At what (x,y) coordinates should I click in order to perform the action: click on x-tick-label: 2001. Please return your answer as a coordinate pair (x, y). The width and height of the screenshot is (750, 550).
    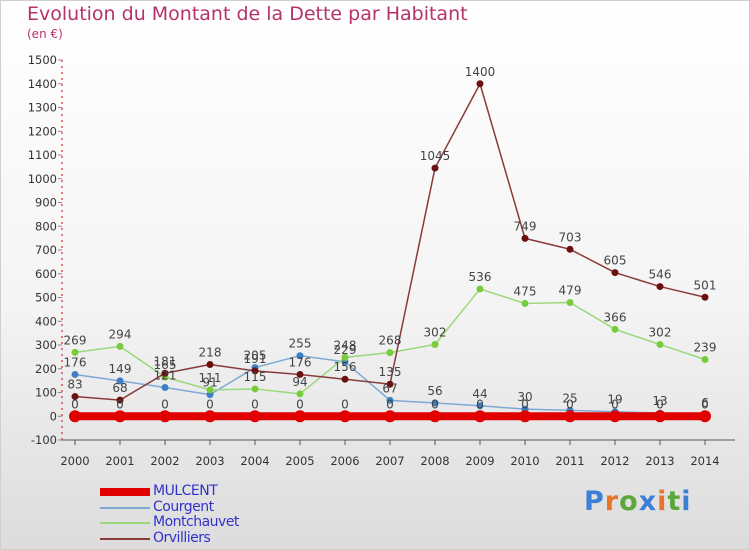
    Looking at the image, I should click on (119, 461).